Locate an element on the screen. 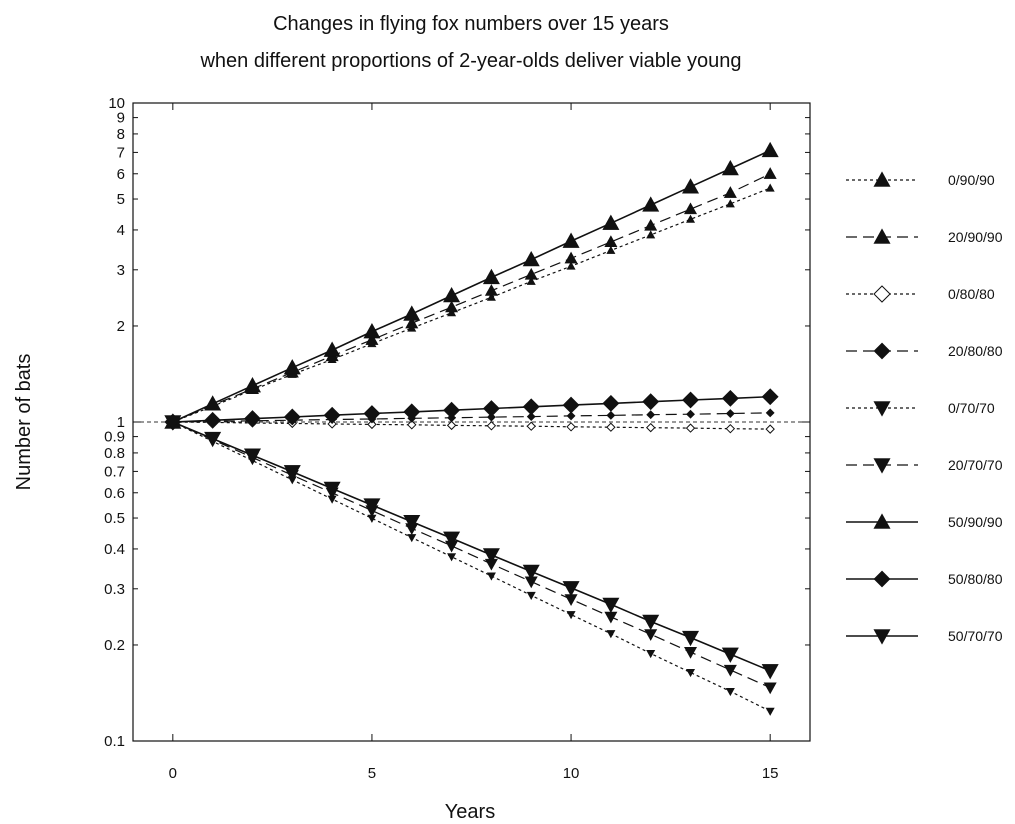 This screenshot has height=824, width=1015. legend-label: 0/90/90 is located at coordinates (971, 180).